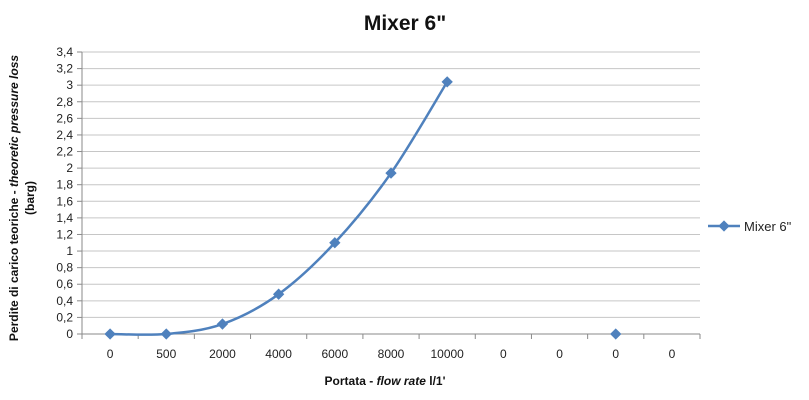  What do you see at coordinates (385, 381) in the screenshot?
I see `x-axis-title: Portata - flow rate l/1'` at bounding box center [385, 381].